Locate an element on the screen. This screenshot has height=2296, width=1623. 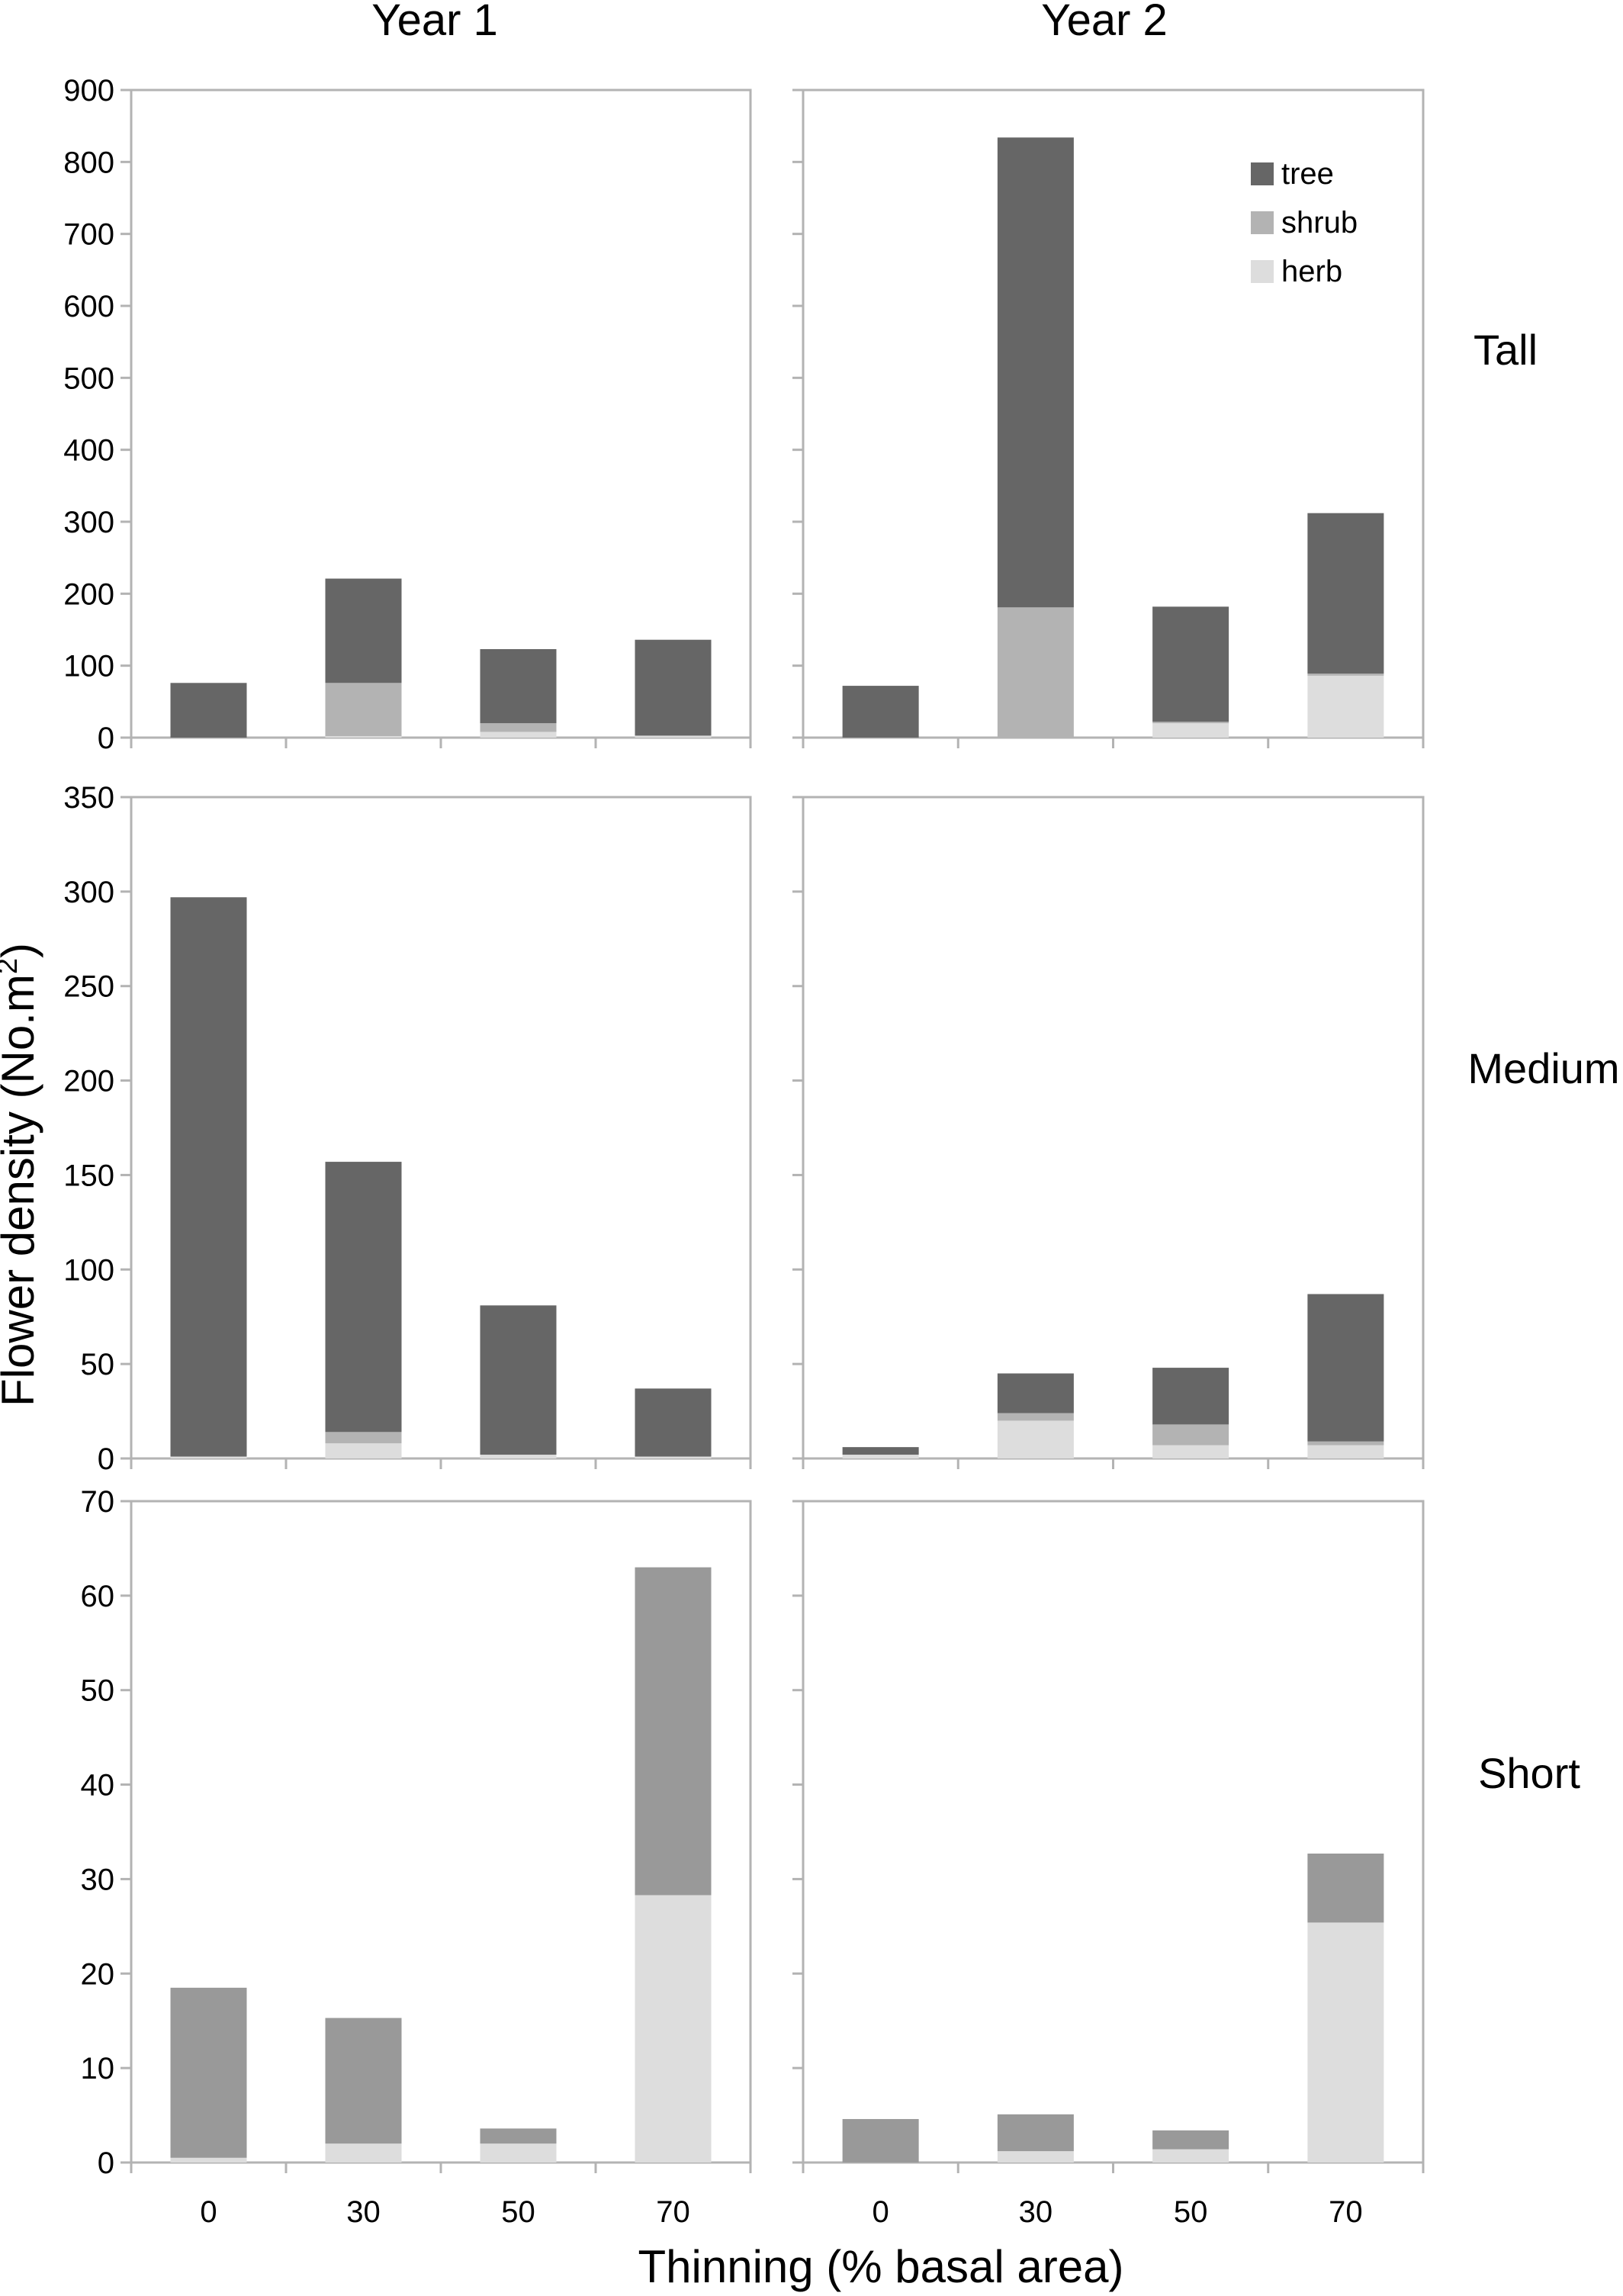
y-tick-label: 20 is located at coordinates (98, 1974).